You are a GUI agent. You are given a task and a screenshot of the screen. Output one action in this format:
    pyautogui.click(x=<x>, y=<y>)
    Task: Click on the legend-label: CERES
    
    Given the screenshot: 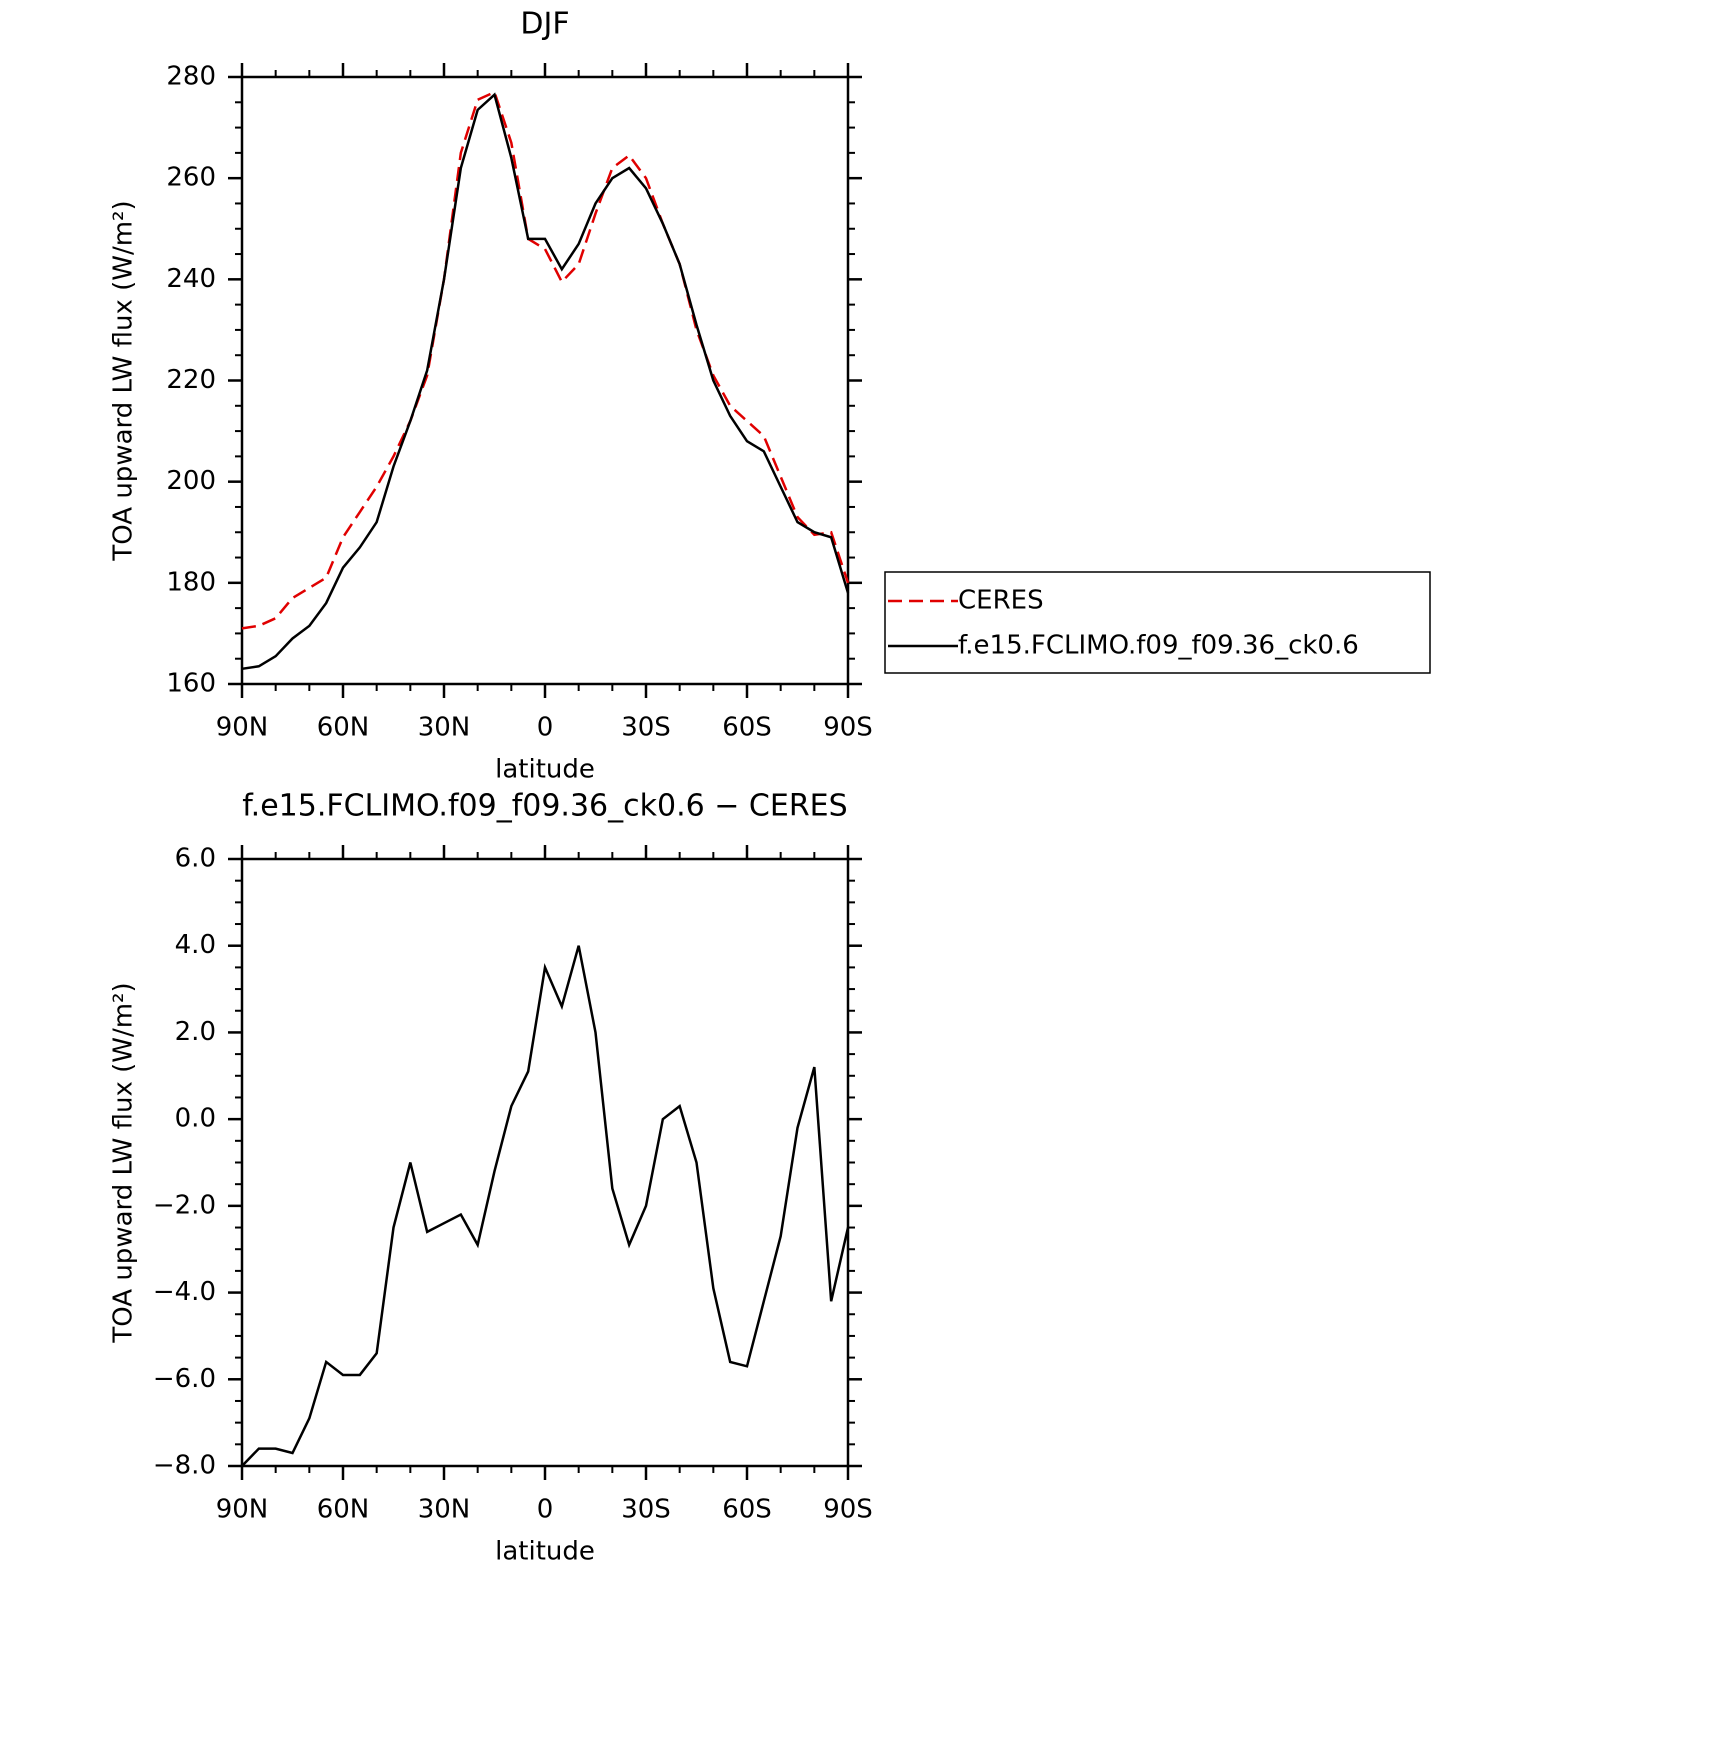 What is the action you would take?
    pyautogui.click(x=1001, y=601)
    